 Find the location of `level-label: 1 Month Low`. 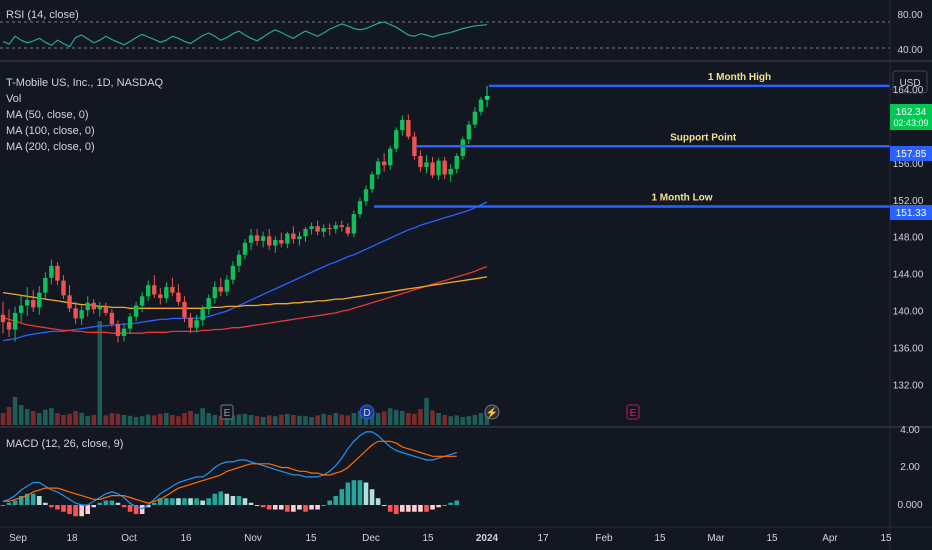

level-label: 1 Month Low is located at coordinates (681, 197).